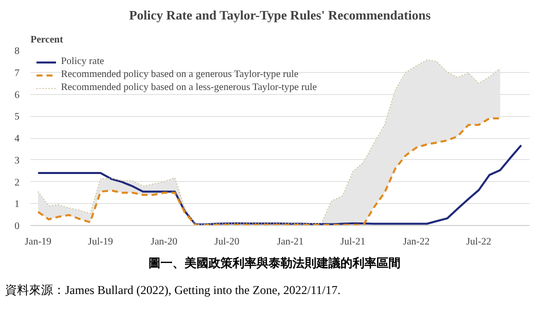  What do you see at coordinates (38, 242) in the screenshot?
I see `x-tick-label: Jan-19` at bounding box center [38, 242].